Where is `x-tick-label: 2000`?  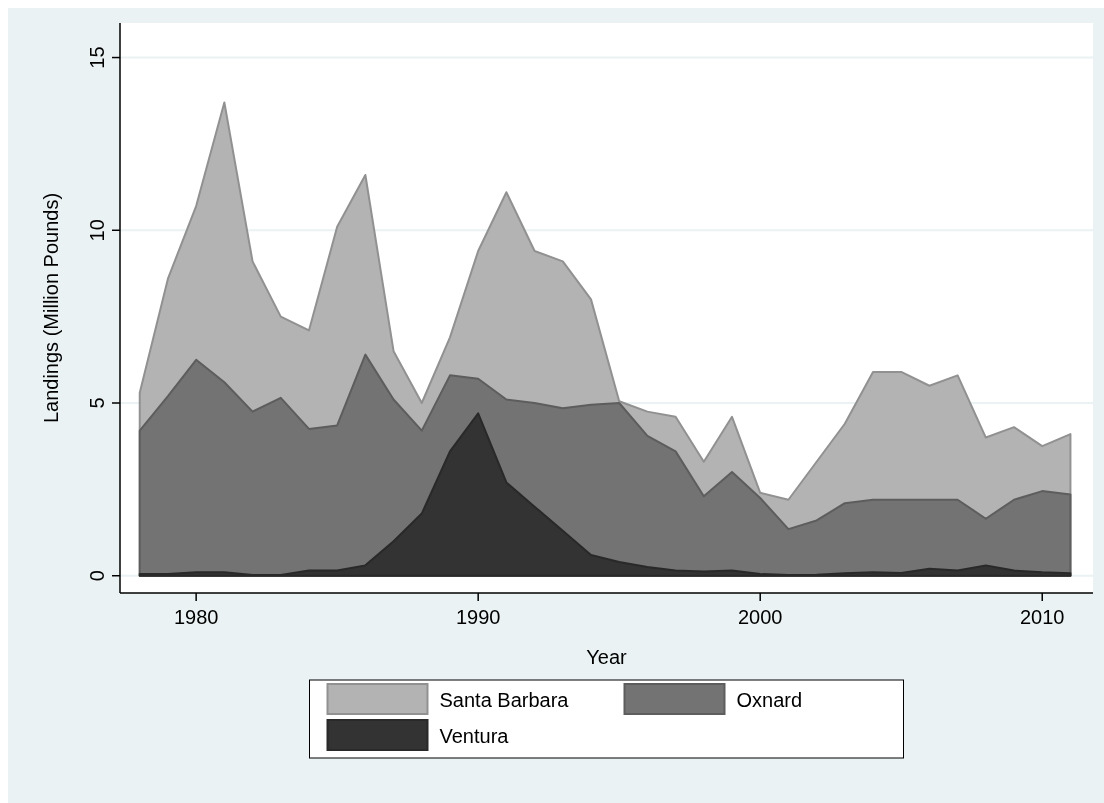 x-tick-label: 2000 is located at coordinates (760, 617).